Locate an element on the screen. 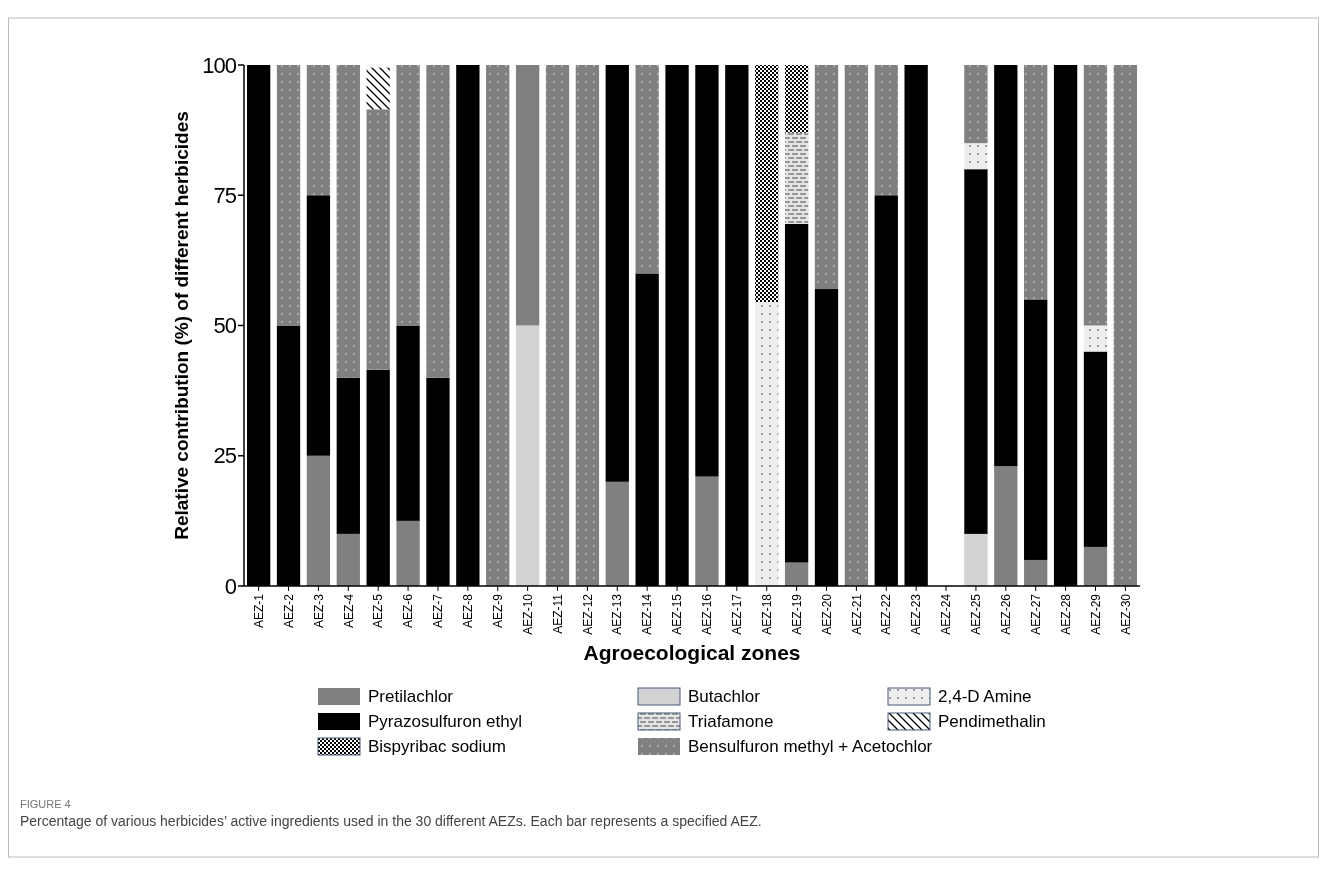  x-tick-label: AEZ-28 is located at coordinates (1065, 614).